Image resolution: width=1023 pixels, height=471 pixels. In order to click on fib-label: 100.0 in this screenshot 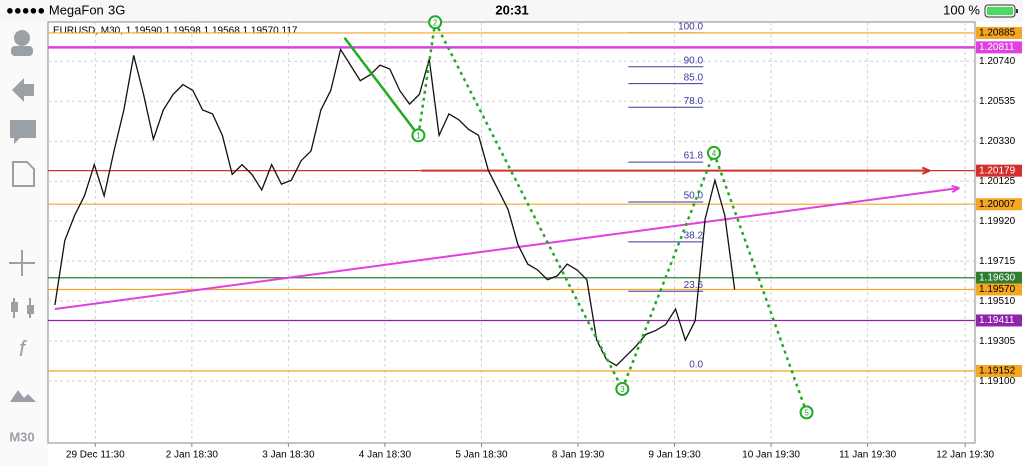, I will do `click(690, 27)`.